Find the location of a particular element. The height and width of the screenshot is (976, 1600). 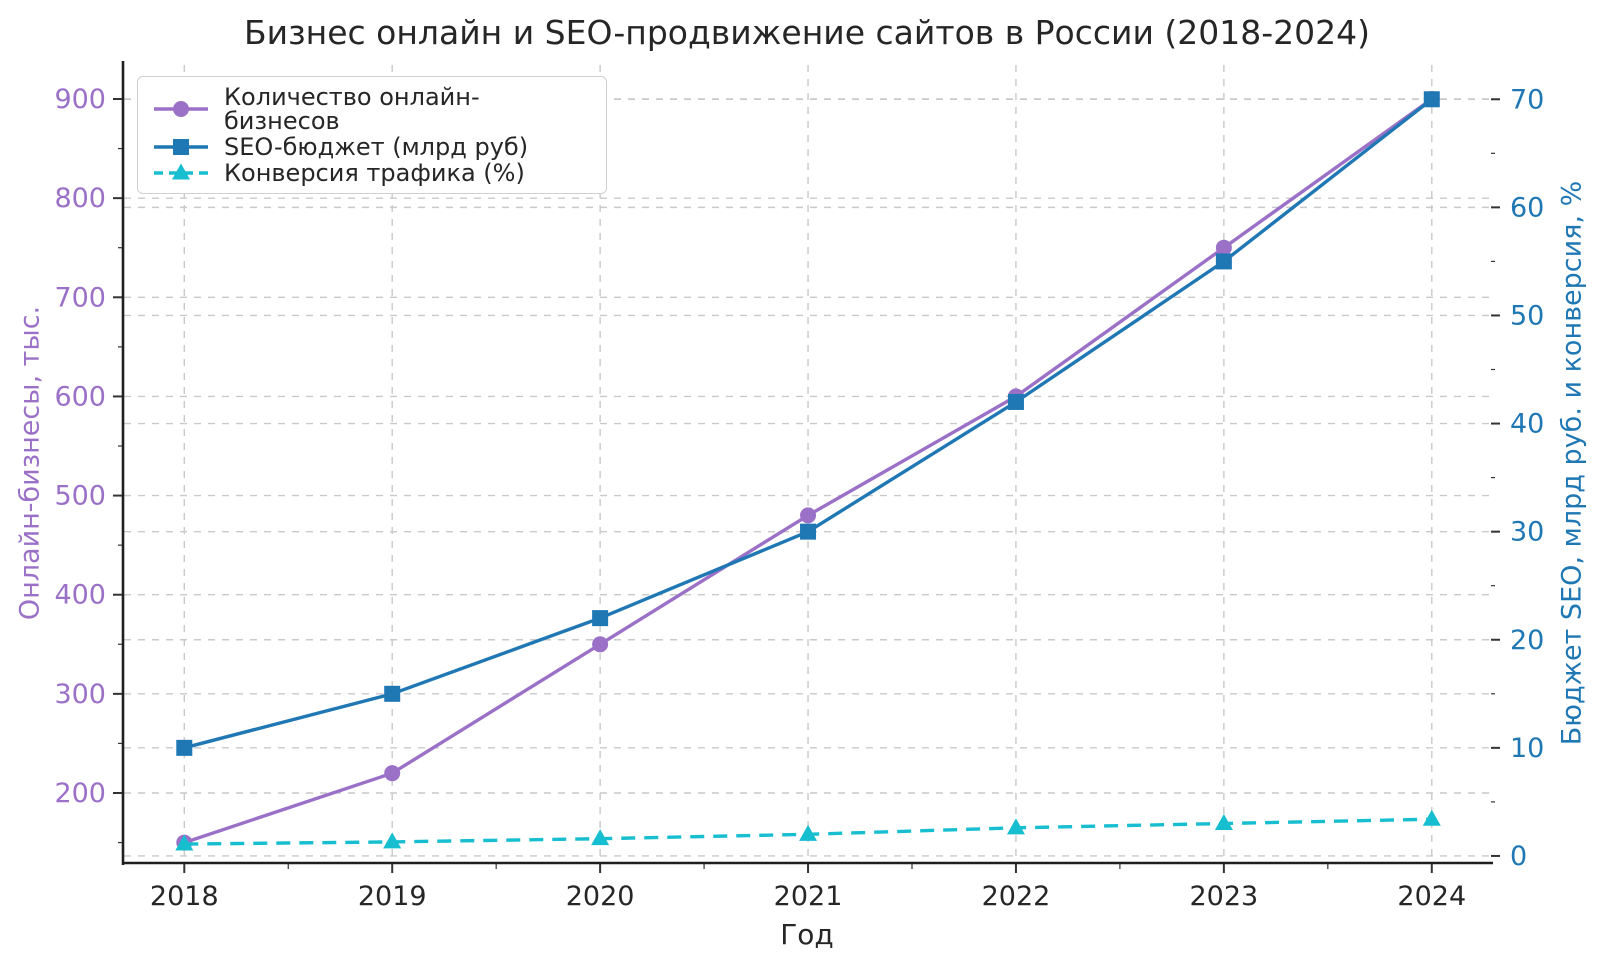

y-axis-left-tick-label: 600 is located at coordinates (80, 396).